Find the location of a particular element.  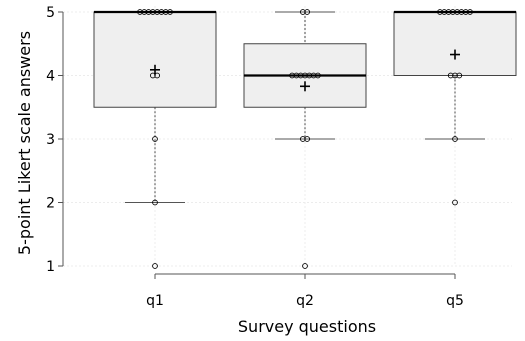

x-tick-label: q5 is located at coordinates (455, 301).